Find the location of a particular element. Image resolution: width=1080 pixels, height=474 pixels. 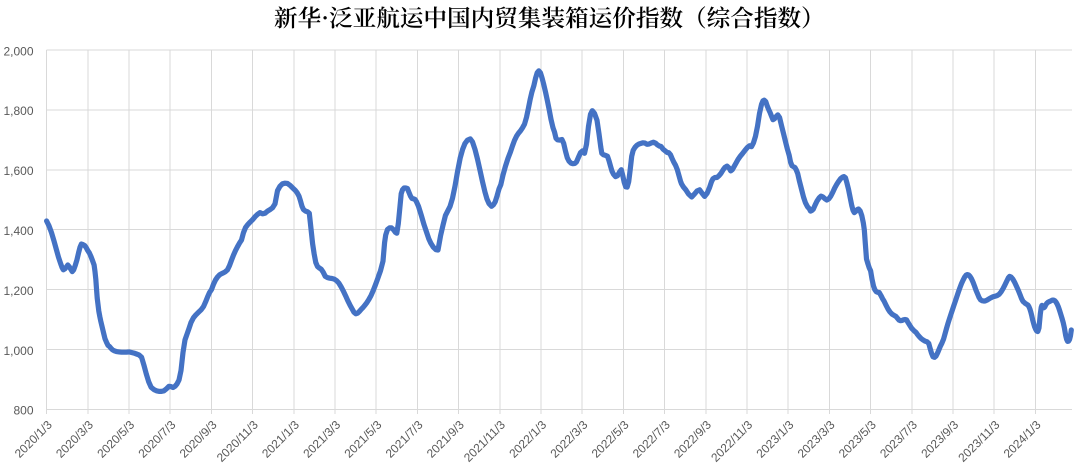

svg-text: 2,000 is located at coordinates (18, 51).